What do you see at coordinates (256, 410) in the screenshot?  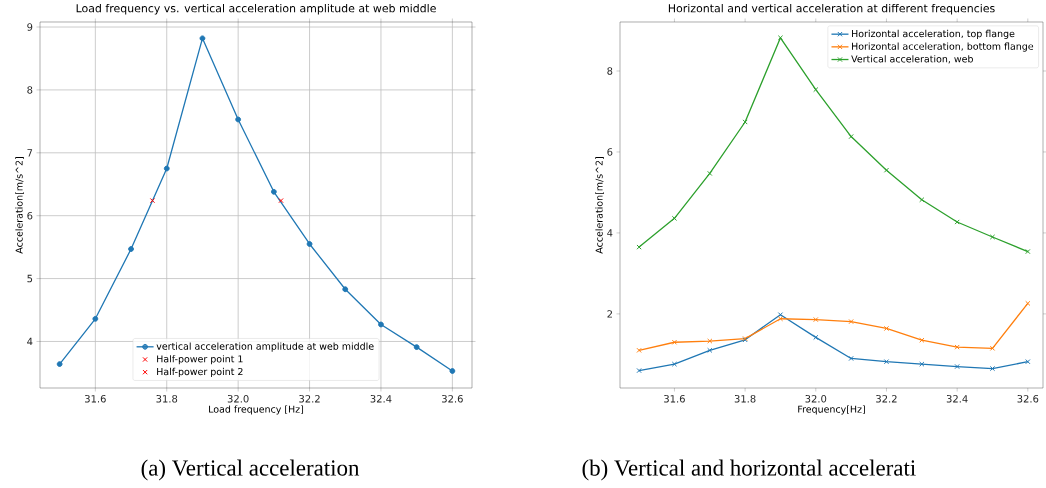 I see `x-axis-title: Load frequency [Hz]` at bounding box center [256, 410].